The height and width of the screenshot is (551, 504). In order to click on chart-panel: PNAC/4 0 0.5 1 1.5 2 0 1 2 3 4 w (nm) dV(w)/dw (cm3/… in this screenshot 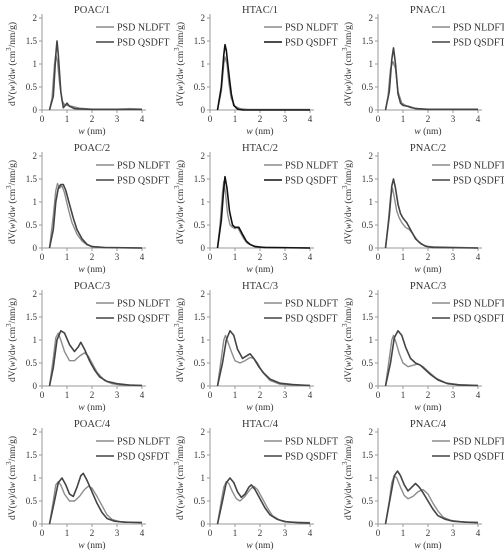, I will do `click(420, 482)`.